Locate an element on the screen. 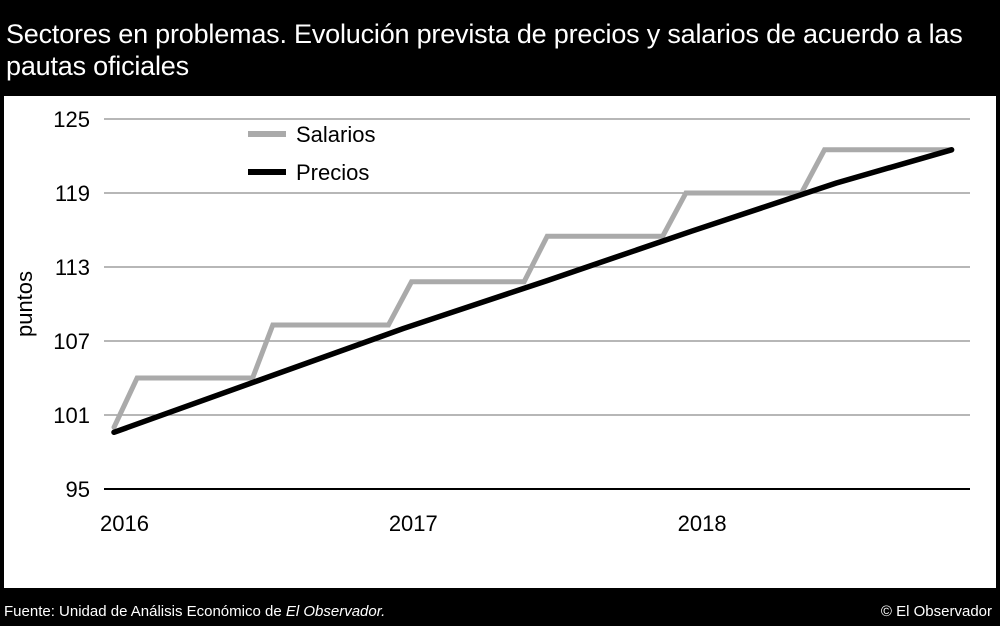  source-prefix: Fuente: Unidad de Análisis Económico de is located at coordinates (145, 611).